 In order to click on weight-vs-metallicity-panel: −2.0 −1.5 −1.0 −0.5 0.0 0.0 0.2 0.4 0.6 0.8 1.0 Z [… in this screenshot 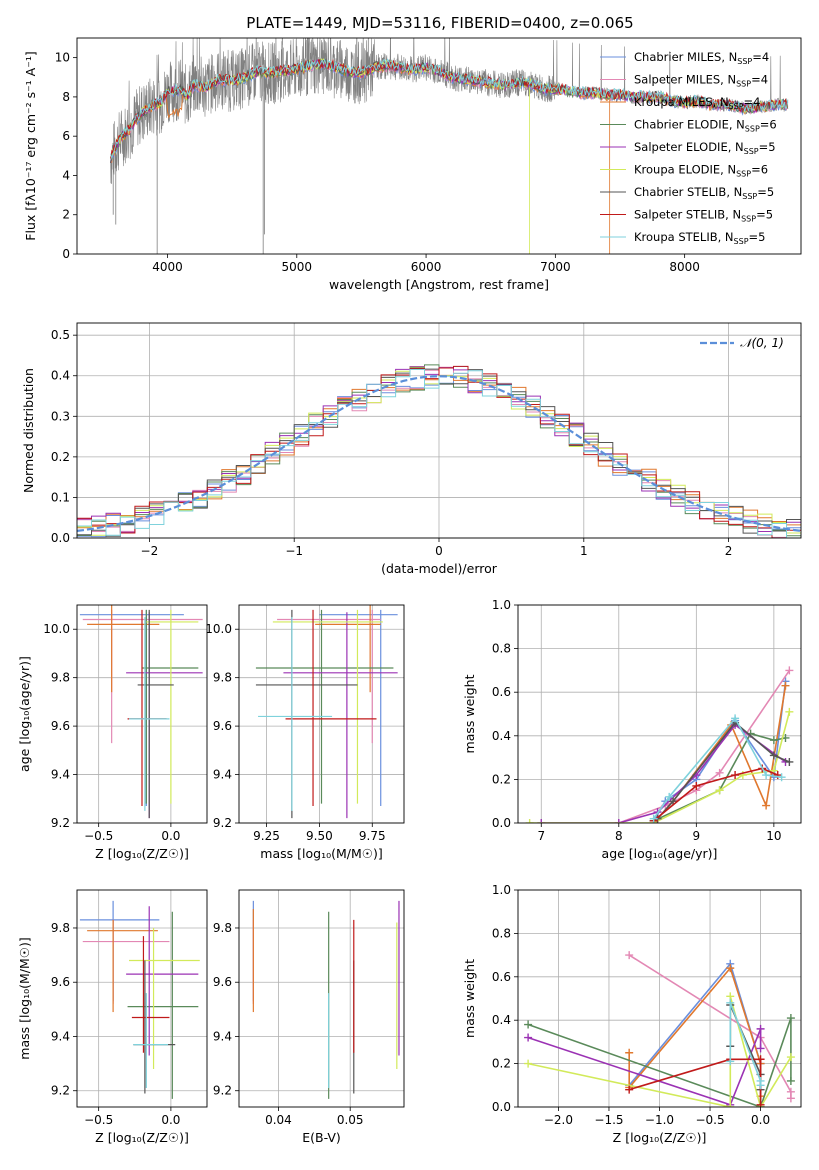, I will do `click(632, 1014)`.